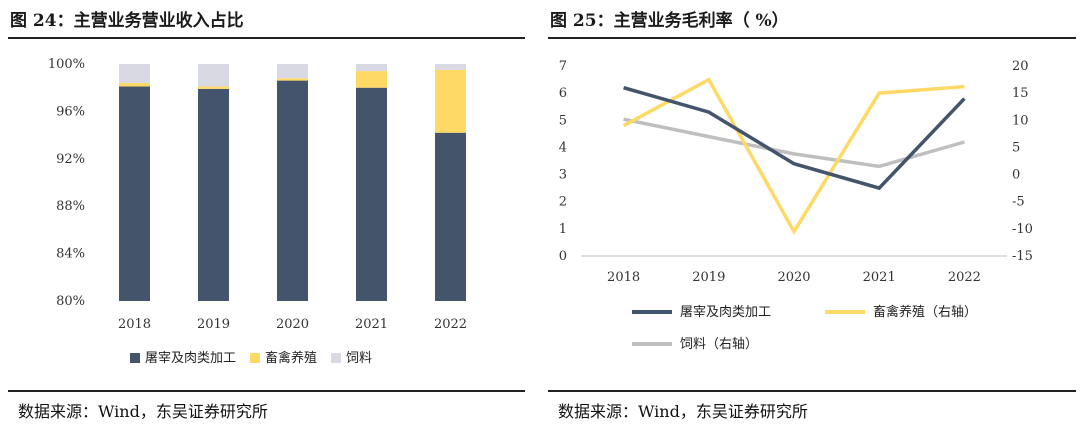  Describe the element at coordinates (1016, 147) in the screenshot. I see `right-y-tick-label: 5` at that location.